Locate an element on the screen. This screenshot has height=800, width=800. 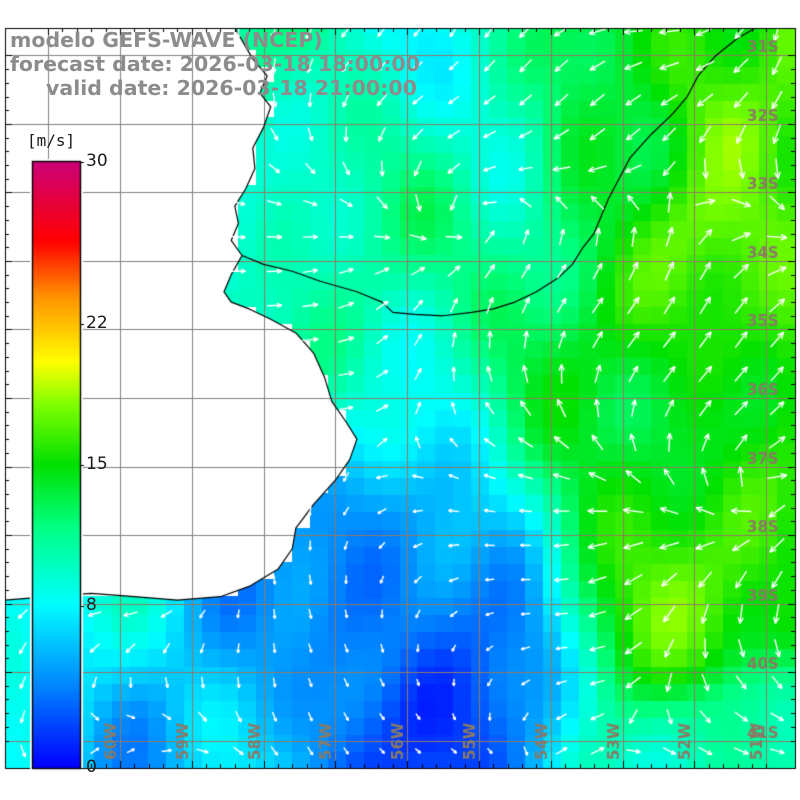
colorbar-tick-30: 30 is located at coordinates (97, 161).